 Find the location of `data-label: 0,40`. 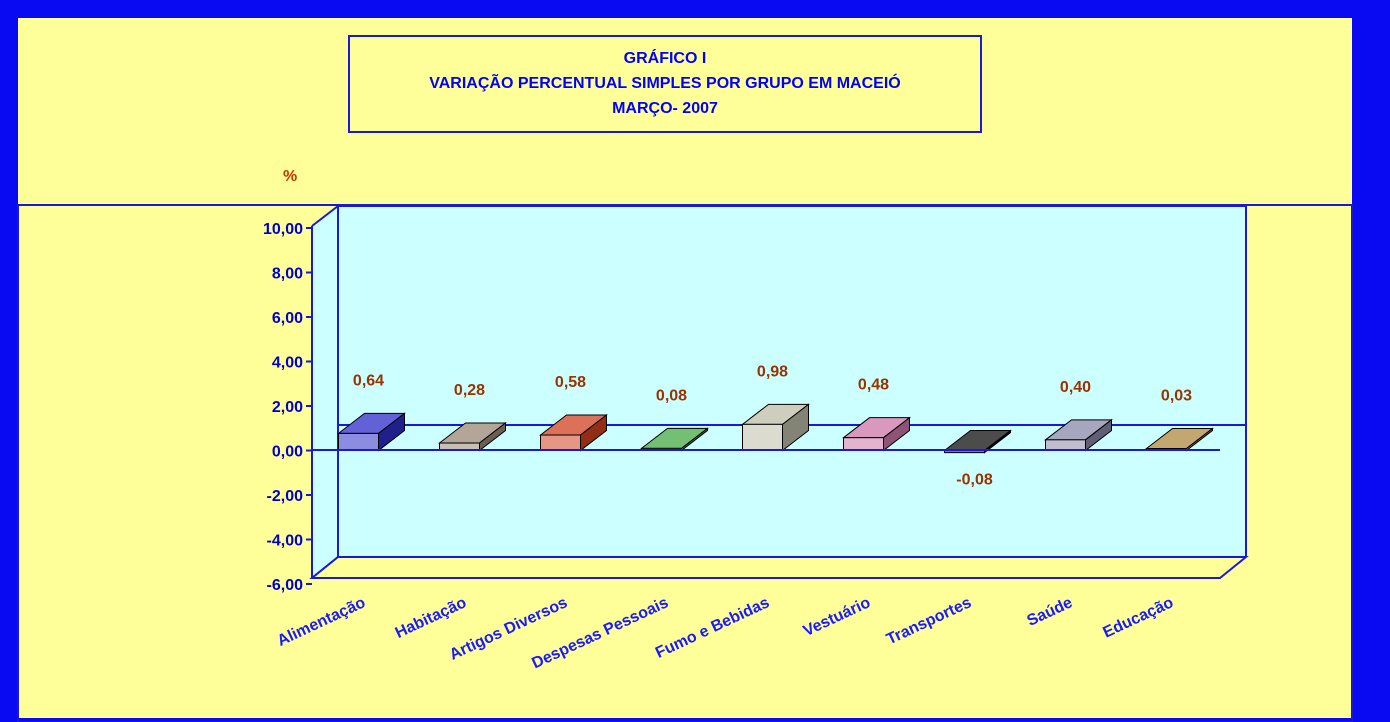

data-label: 0,40 is located at coordinates (1075, 387).